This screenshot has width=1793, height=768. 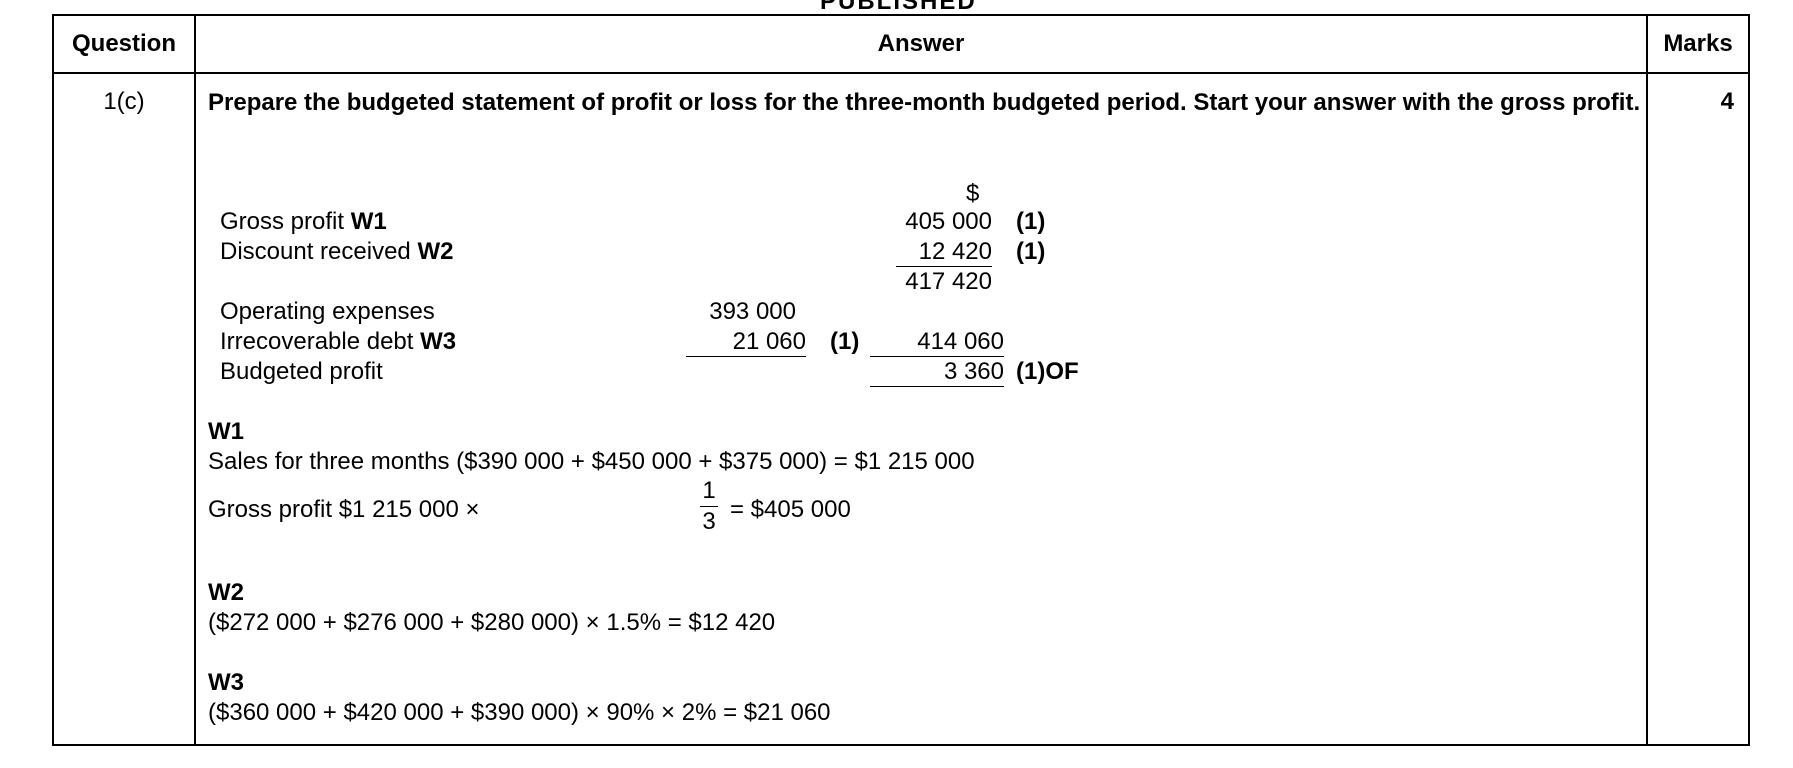 What do you see at coordinates (937, 372) in the screenshot?
I see `budgeted-profit-total: 3 360` at bounding box center [937, 372].